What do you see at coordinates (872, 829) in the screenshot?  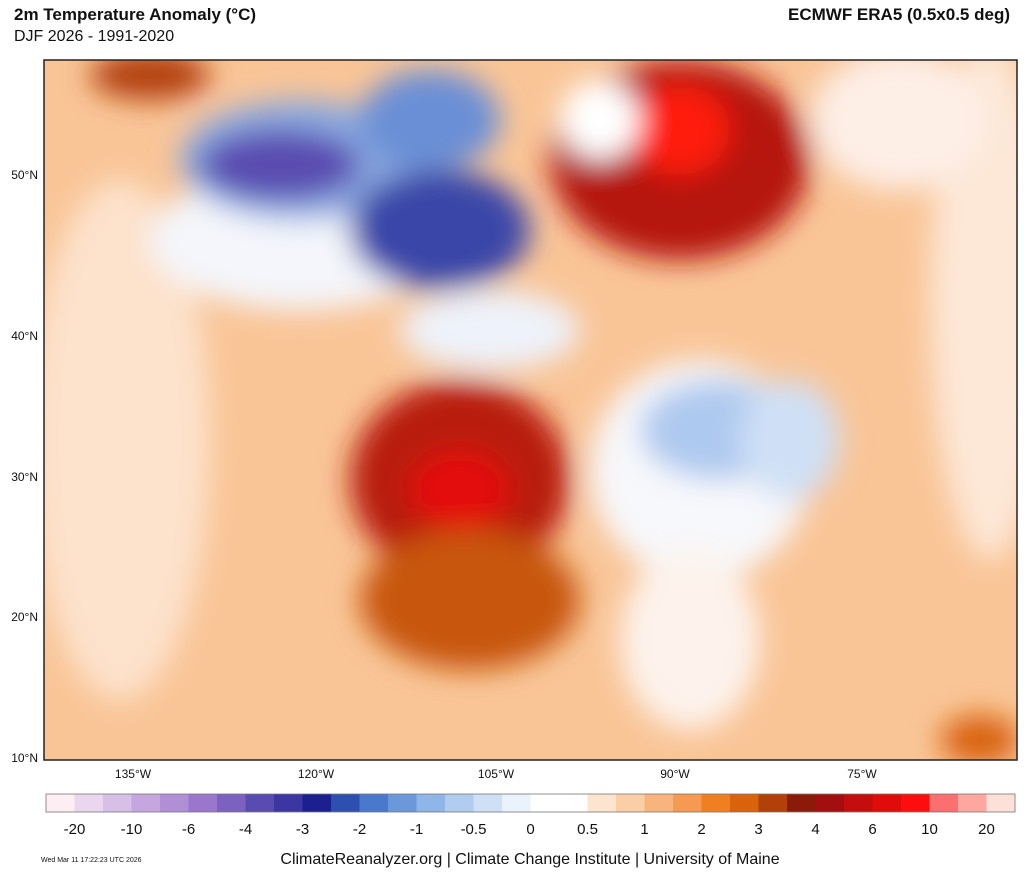 I see `colorbar-label: 6` at bounding box center [872, 829].